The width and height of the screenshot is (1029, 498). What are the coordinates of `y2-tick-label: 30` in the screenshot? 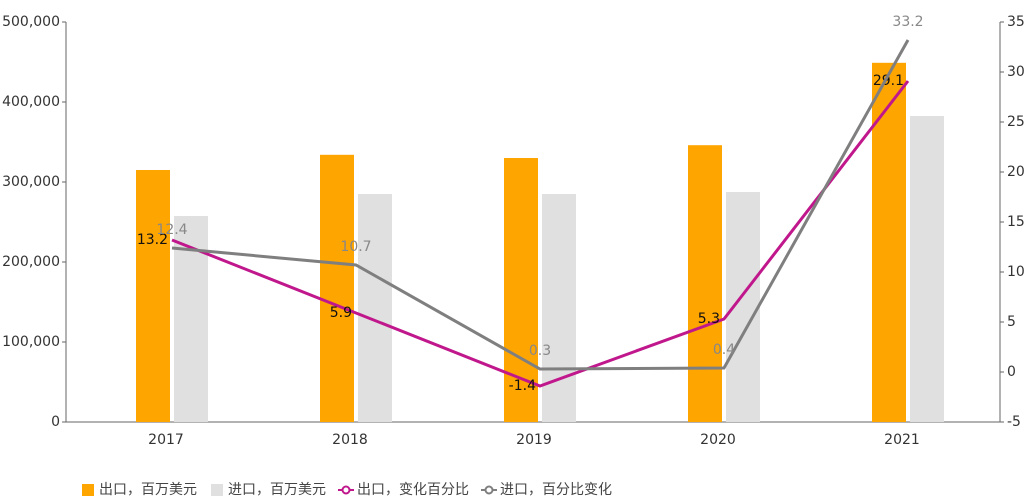 It's located at (1016, 72).